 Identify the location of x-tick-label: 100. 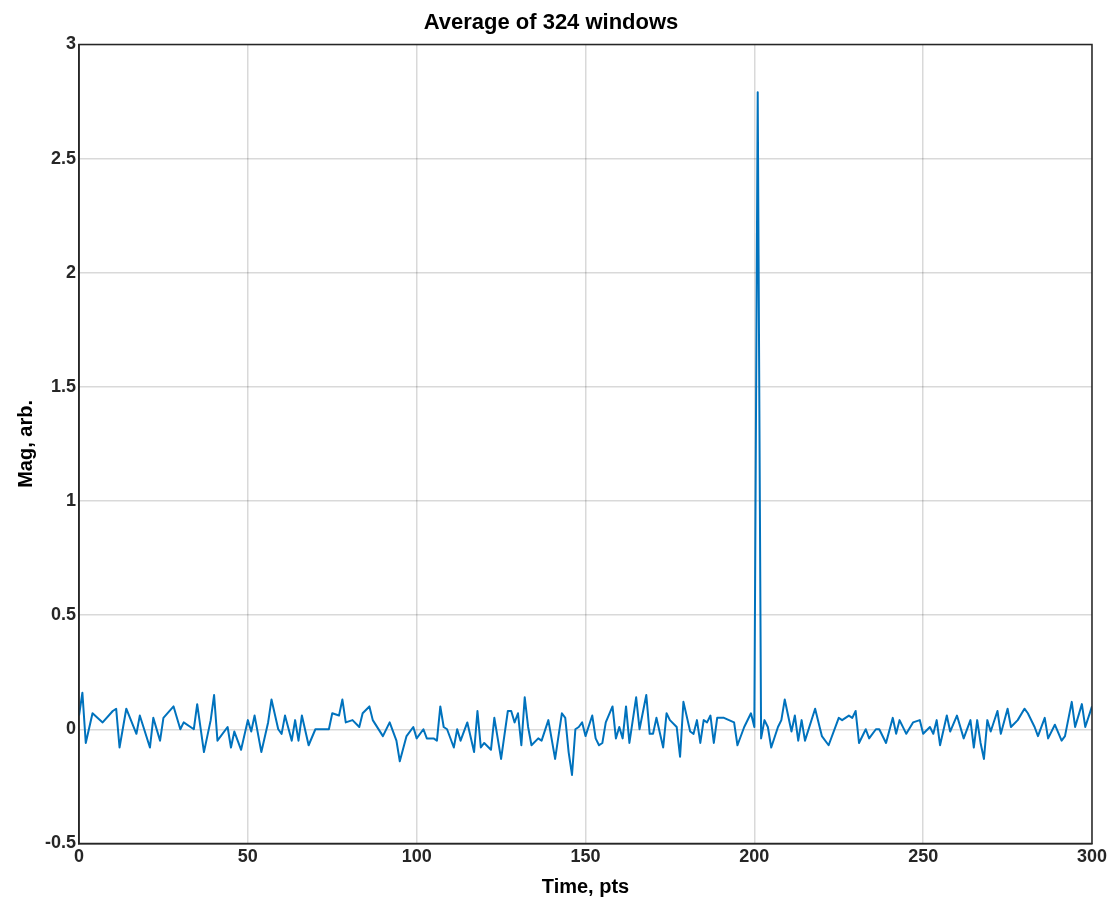
(416, 856).